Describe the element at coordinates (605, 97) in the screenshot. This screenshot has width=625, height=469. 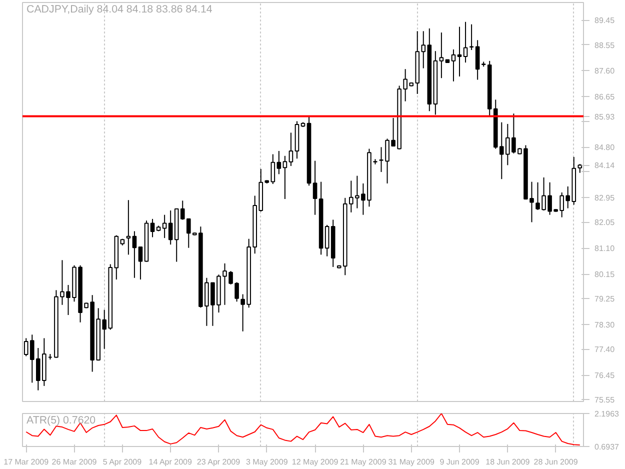
I see `y-tick-label: 86.65` at that location.